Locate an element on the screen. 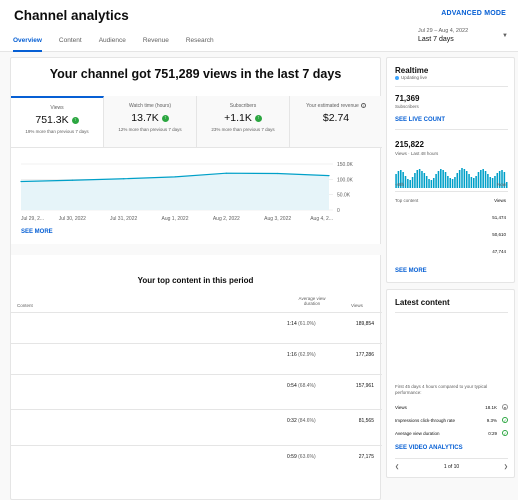 The height and width of the screenshot is (500, 518). up-arrow-icon: ↑ is located at coordinates (75, 120).